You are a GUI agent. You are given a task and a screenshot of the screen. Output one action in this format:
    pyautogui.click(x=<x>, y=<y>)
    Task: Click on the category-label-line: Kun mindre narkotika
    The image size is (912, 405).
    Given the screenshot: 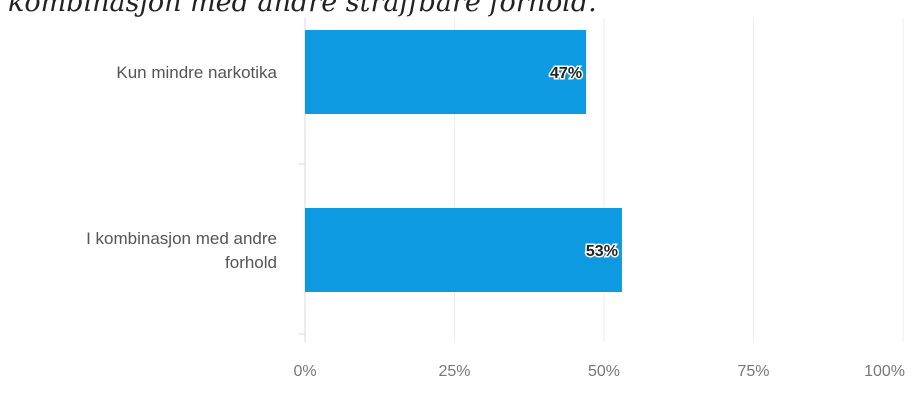 What is the action you would take?
    pyautogui.click(x=196, y=72)
    